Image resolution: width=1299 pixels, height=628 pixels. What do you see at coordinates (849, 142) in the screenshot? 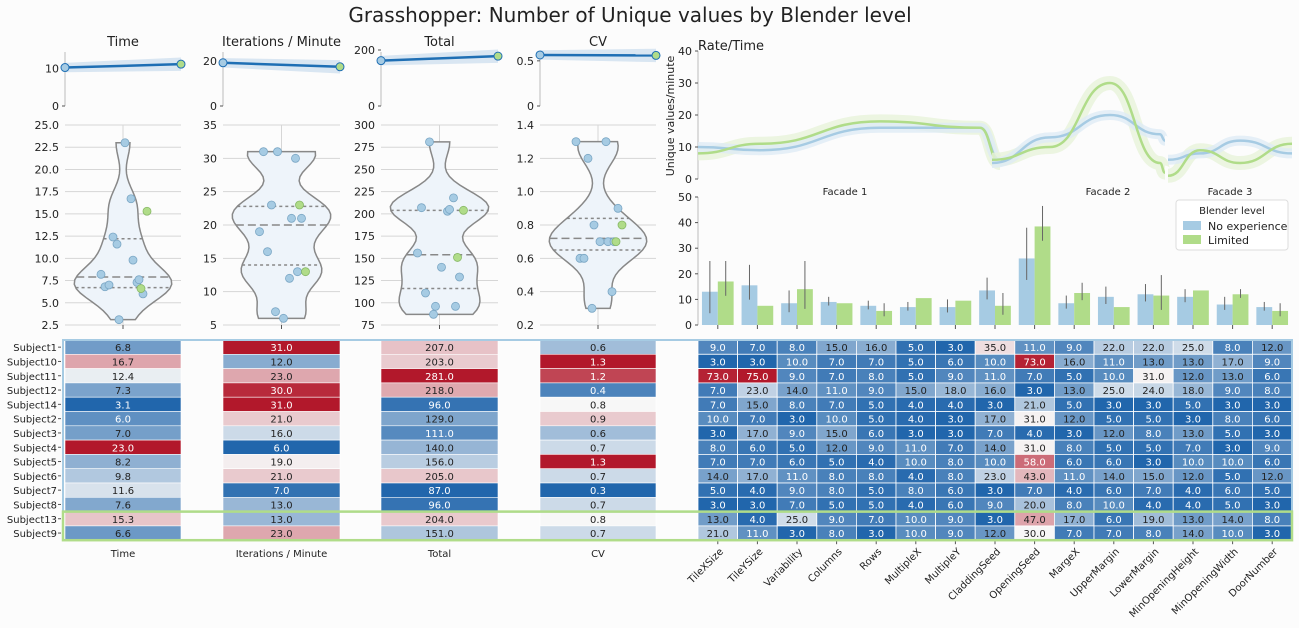
I see `series-line-limited` at bounding box center [849, 142].